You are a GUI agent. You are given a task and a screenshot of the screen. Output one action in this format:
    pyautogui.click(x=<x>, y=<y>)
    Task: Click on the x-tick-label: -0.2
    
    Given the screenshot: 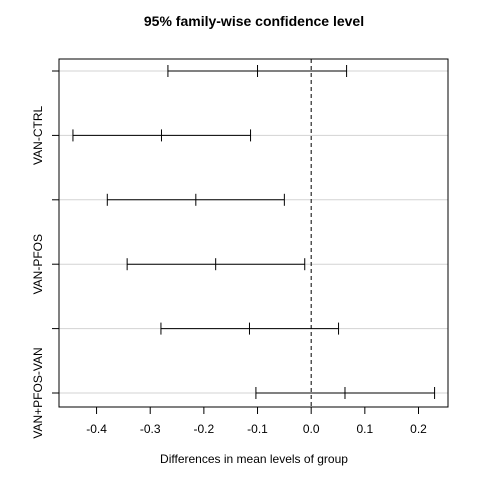 What is the action you would take?
    pyautogui.click(x=204, y=429)
    